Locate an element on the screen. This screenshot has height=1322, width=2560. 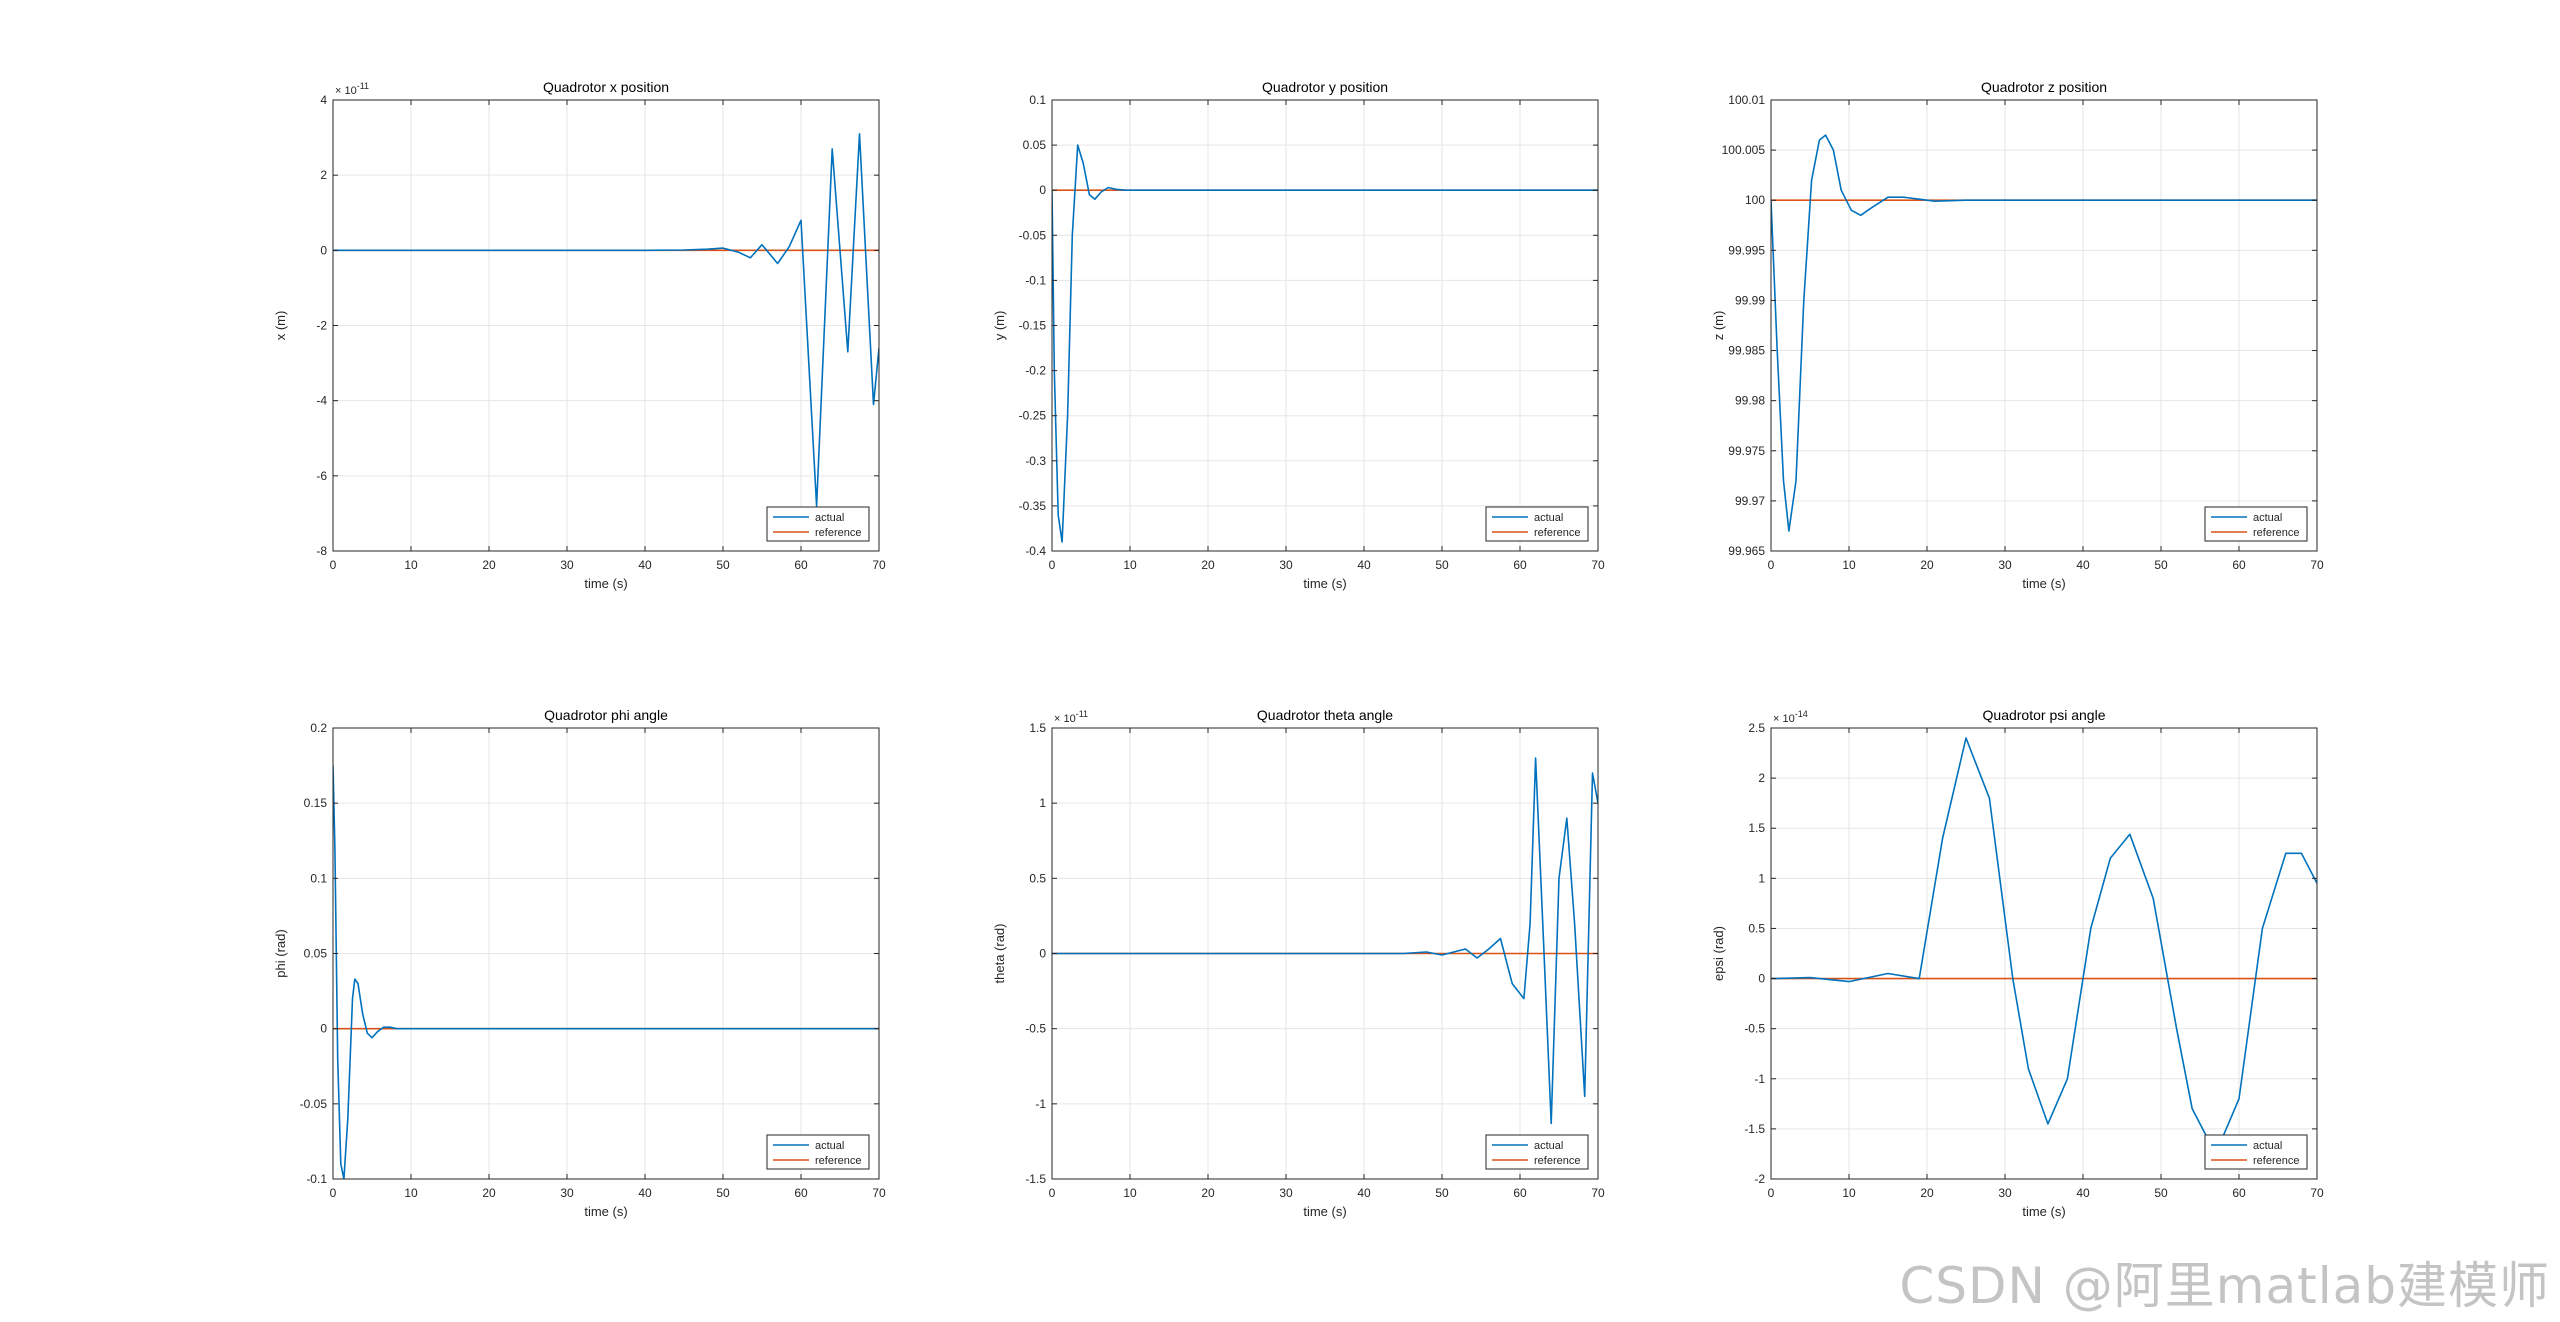
y-axis-label: theta (rad) is located at coordinates (999, 954).